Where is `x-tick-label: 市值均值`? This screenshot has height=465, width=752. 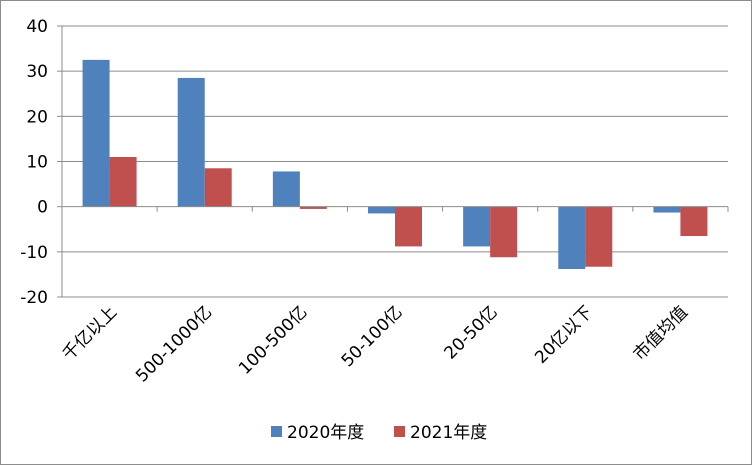 x-tick-label: 市值均值 is located at coordinates (661, 333).